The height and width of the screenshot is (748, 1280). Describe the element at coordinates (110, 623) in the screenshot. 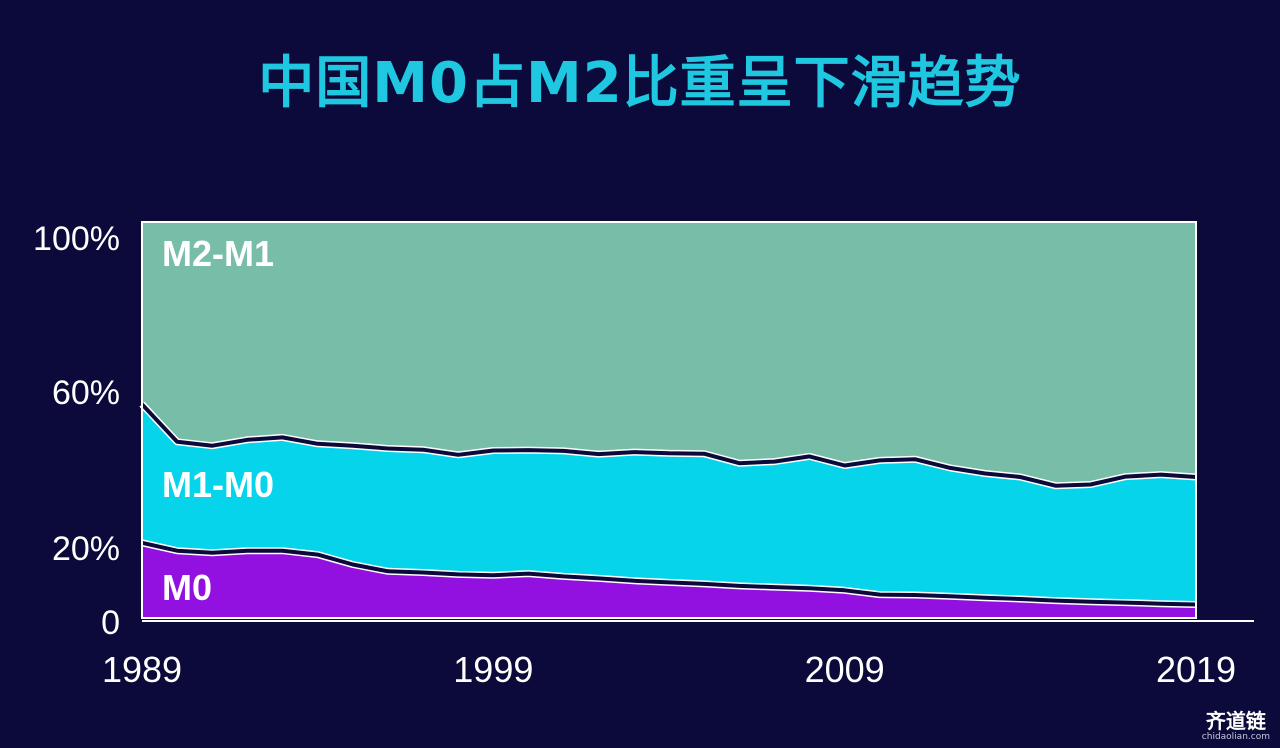

I see `y-tick-label: 0` at that location.